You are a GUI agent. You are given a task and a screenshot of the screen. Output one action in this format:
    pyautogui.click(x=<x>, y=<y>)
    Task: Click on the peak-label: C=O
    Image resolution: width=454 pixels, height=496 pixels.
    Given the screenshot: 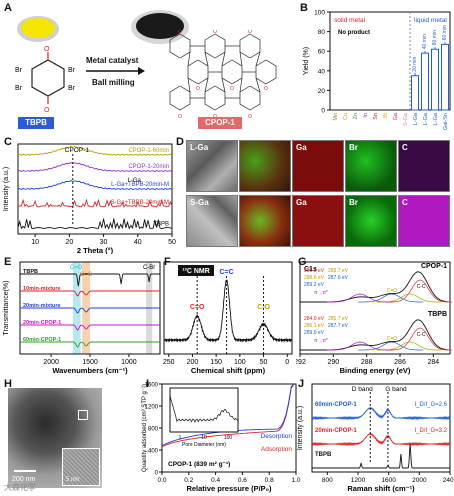 What is the action you would take?
    pyautogui.click(x=197, y=307)
    